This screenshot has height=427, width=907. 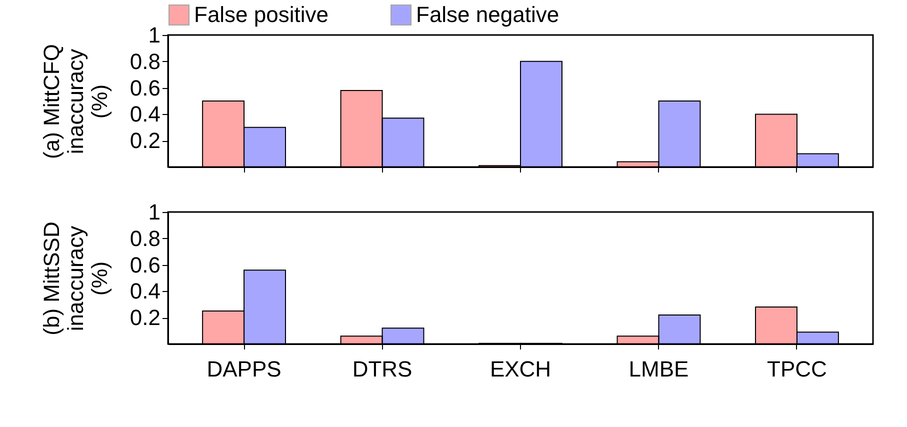 What do you see at coordinates (521, 369) in the screenshot?
I see `x-tick-label: EXCH` at bounding box center [521, 369].